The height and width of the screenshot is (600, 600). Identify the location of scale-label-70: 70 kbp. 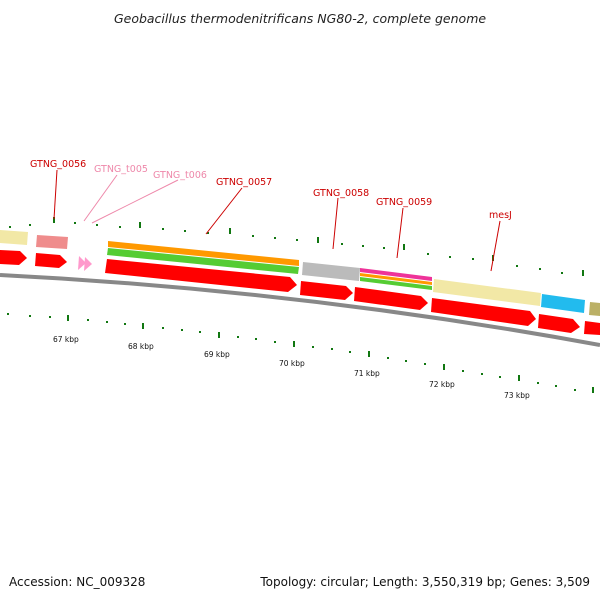
(292, 363).